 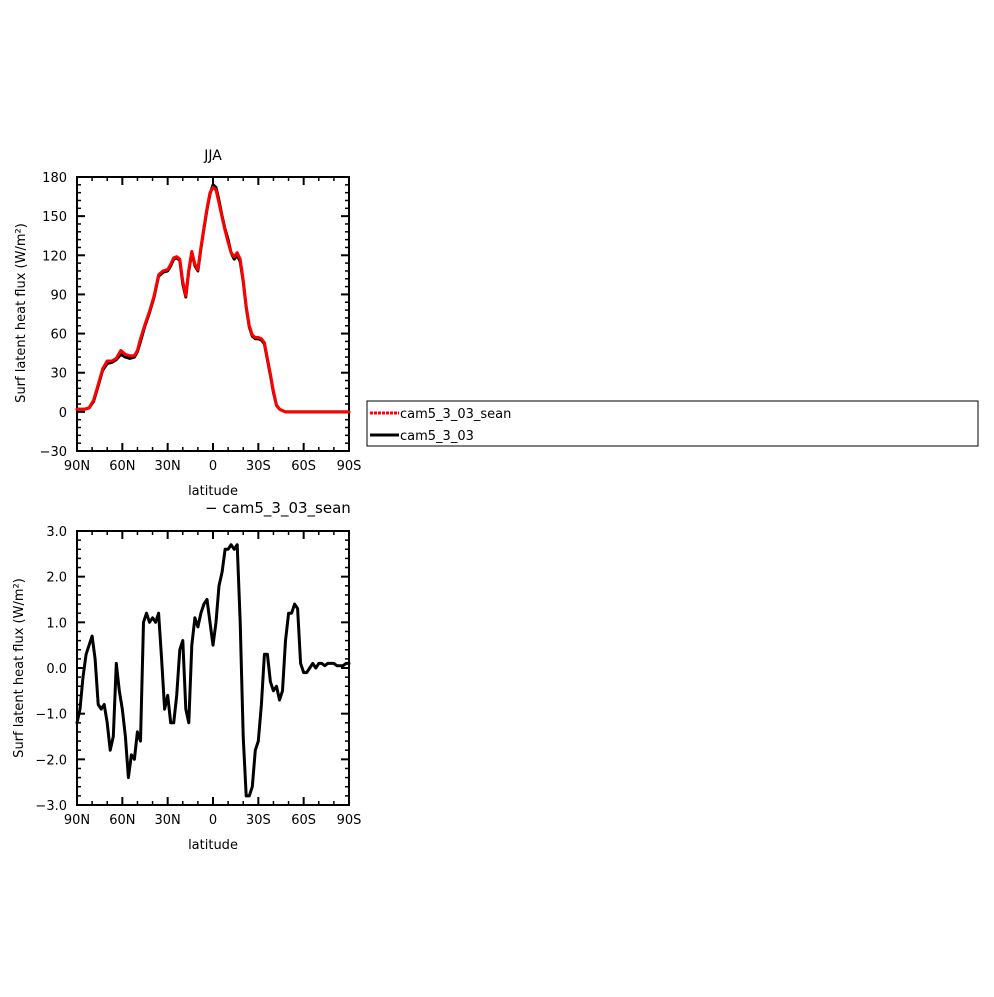 What do you see at coordinates (58, 374) in the screenshot?
I see `top-y-tick-label: 30` at bounding box center [58, 374].